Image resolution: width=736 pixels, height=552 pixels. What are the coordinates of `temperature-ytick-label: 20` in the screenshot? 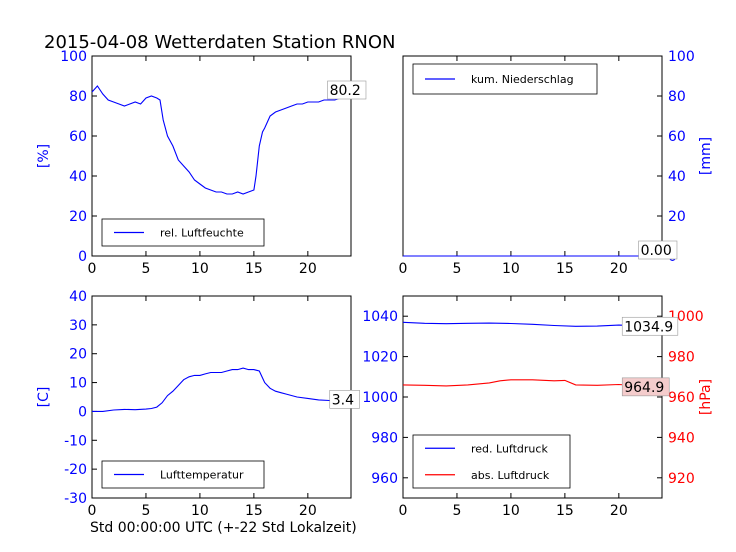 It's located at (78, 355).